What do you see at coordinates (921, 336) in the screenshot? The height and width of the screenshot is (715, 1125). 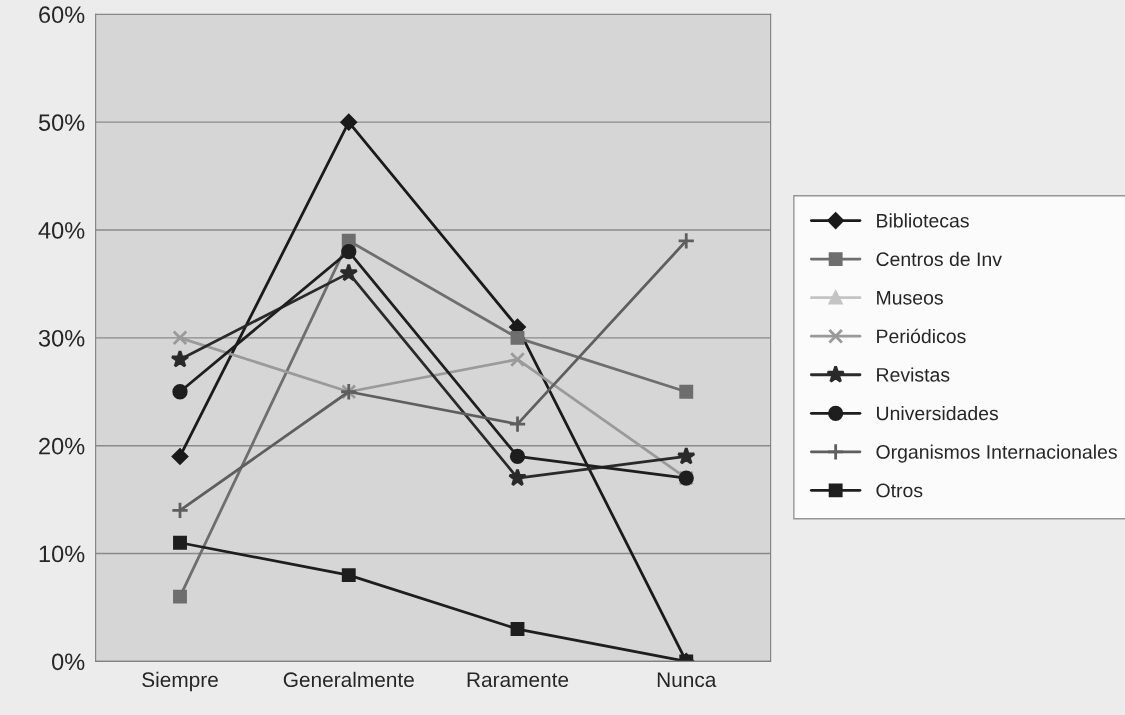 I see `legend-label: Periódicos` at bounding box center [921, 336].